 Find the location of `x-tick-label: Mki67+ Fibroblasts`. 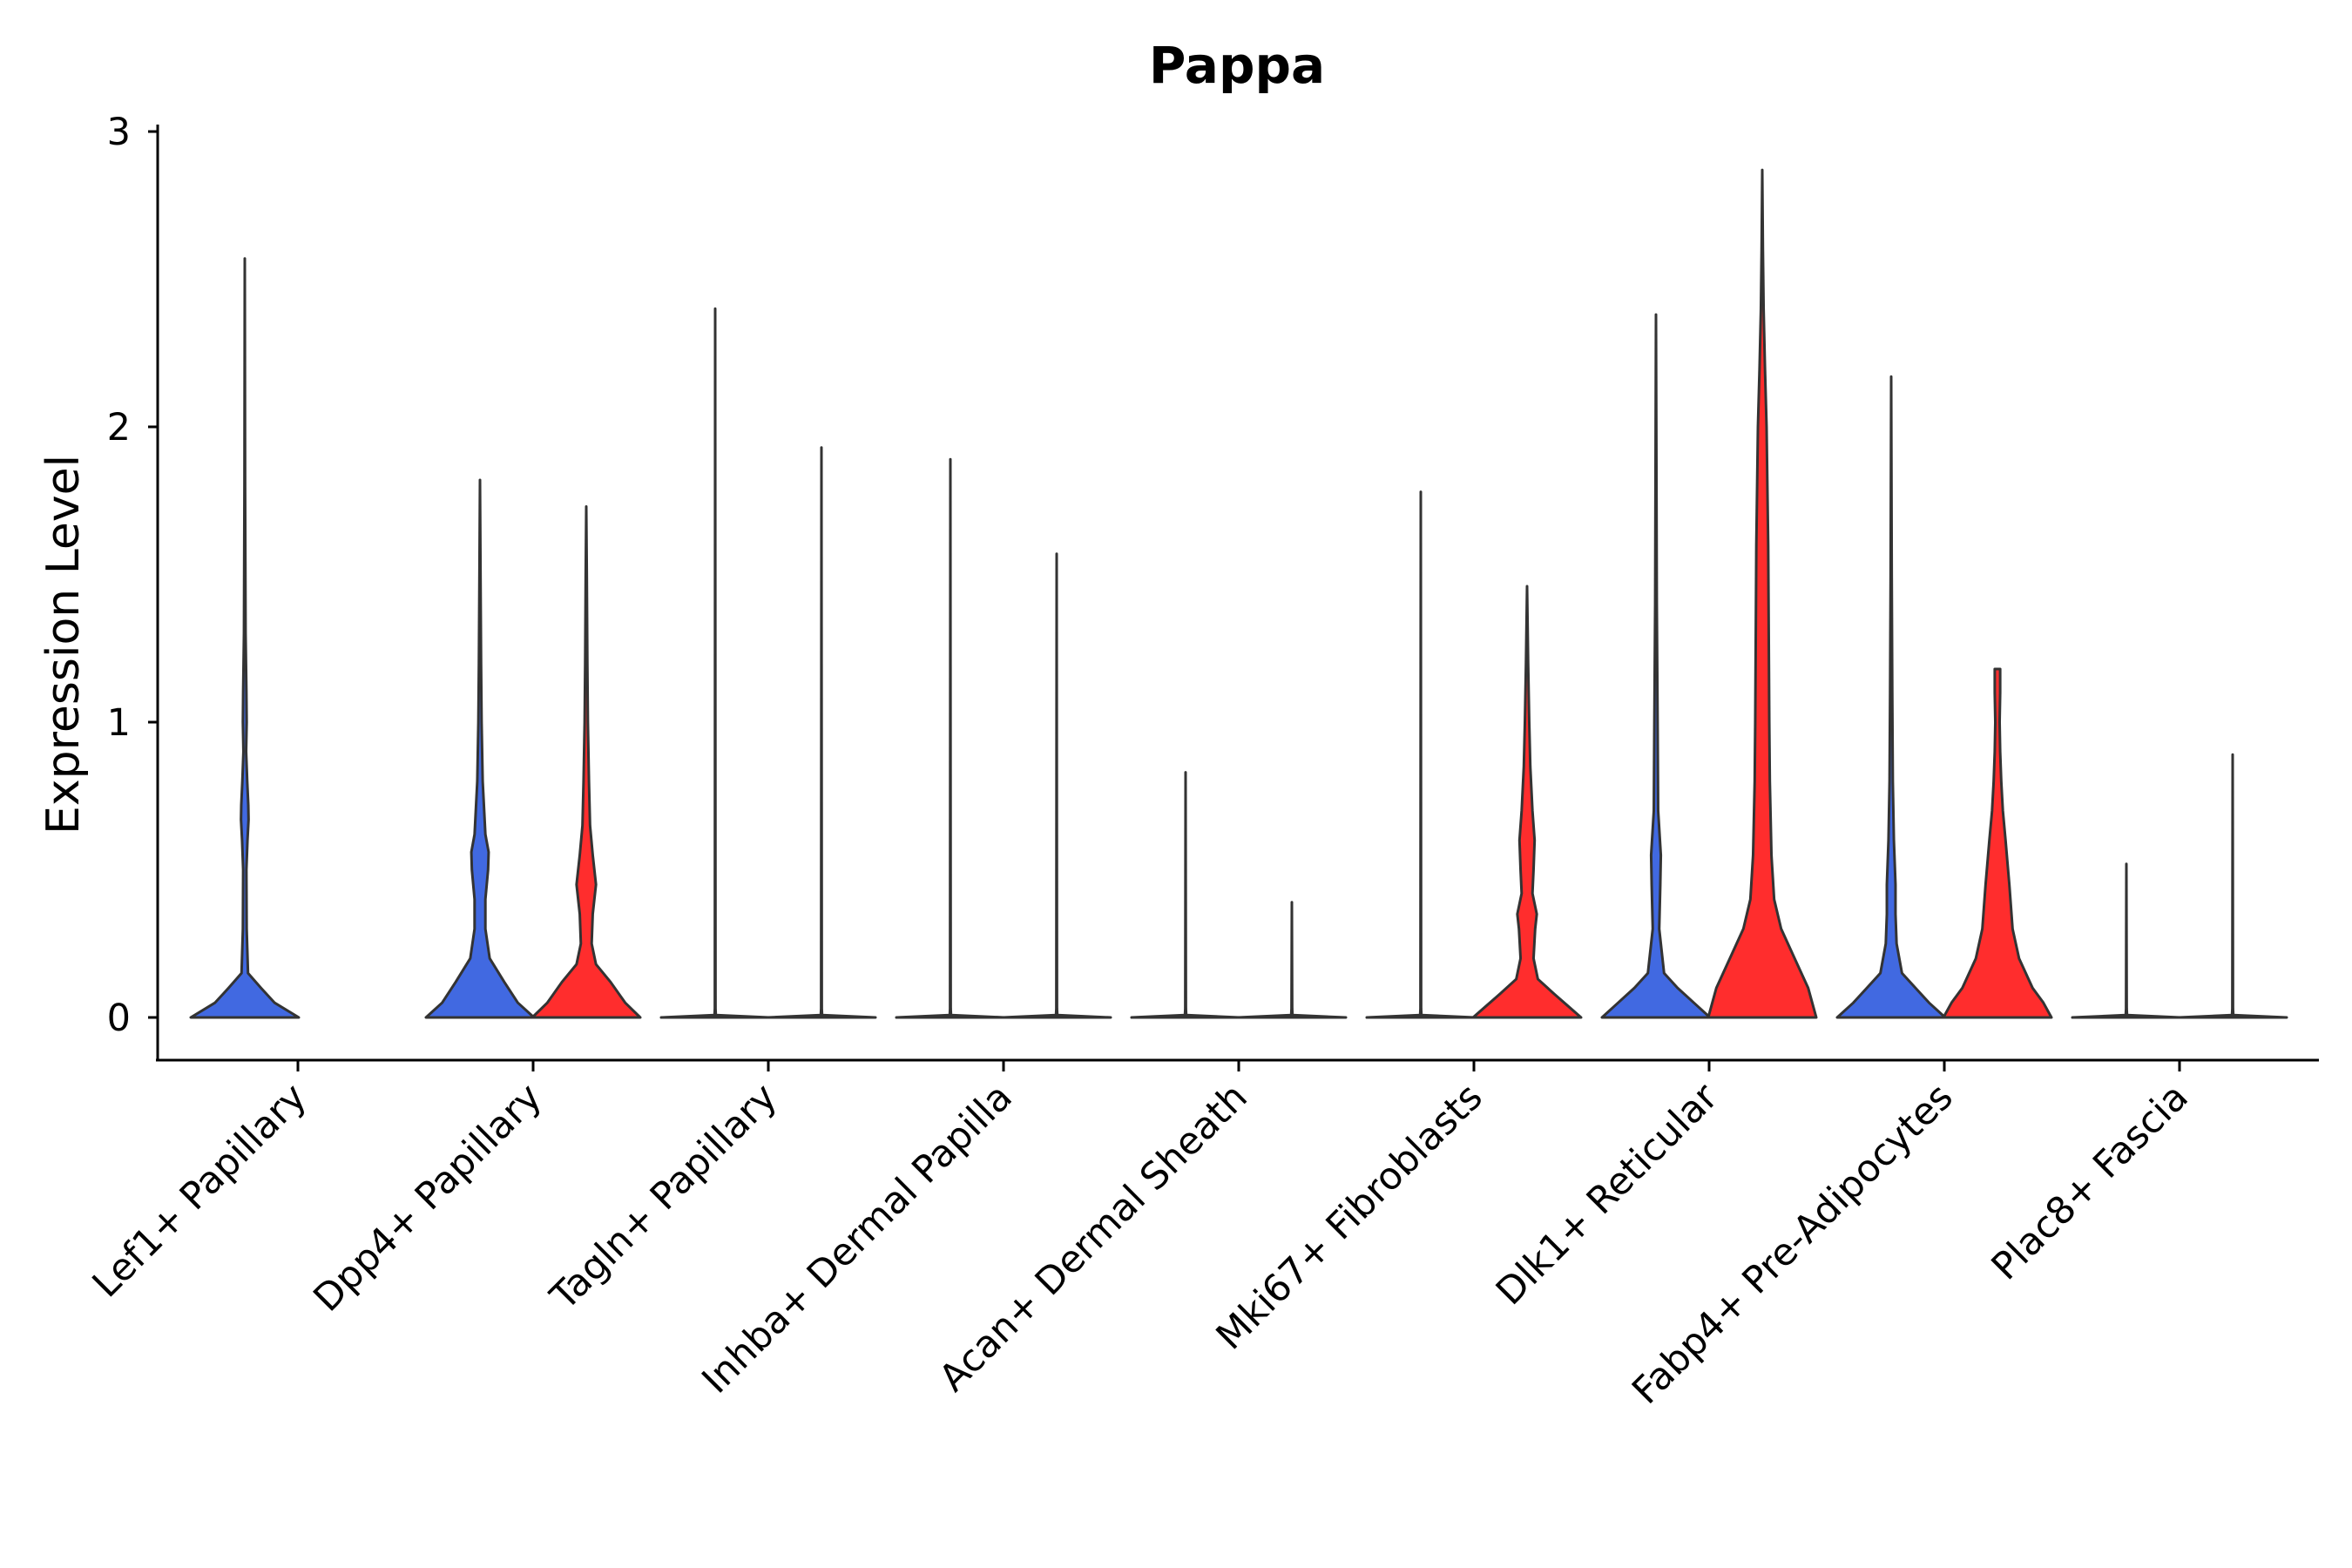

x-tick-label: Mki67+ Fibroblasts is located at coordinates (1349, 1216).